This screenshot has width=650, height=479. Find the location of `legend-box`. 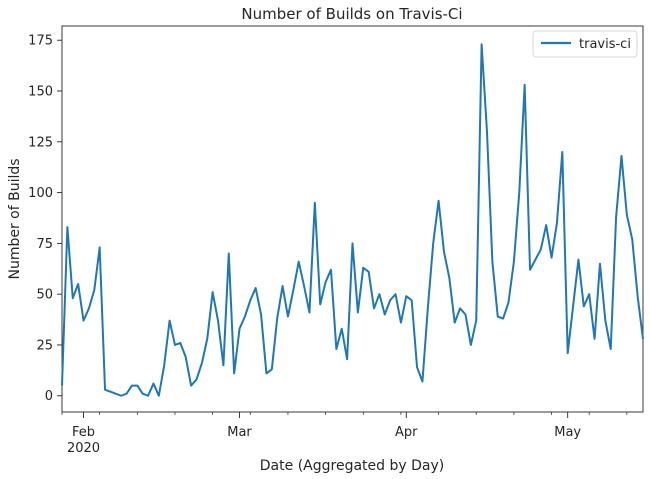

legend-box is located at coordinates (585, 44).